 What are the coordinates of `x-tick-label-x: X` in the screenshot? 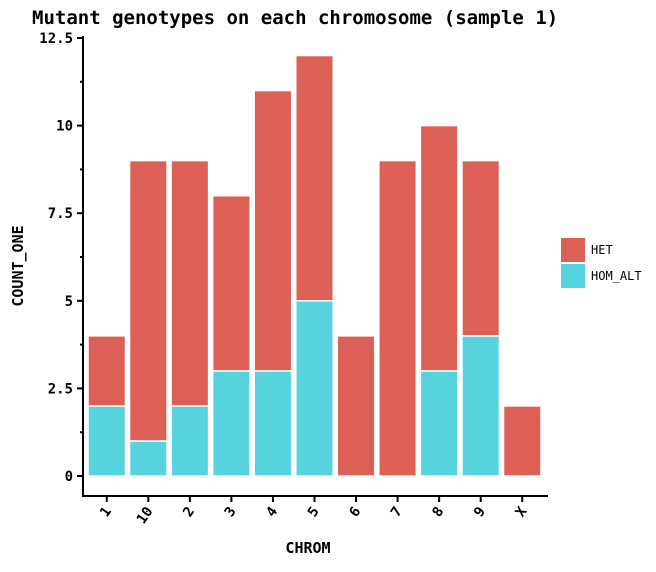 It's located at (522, 512).